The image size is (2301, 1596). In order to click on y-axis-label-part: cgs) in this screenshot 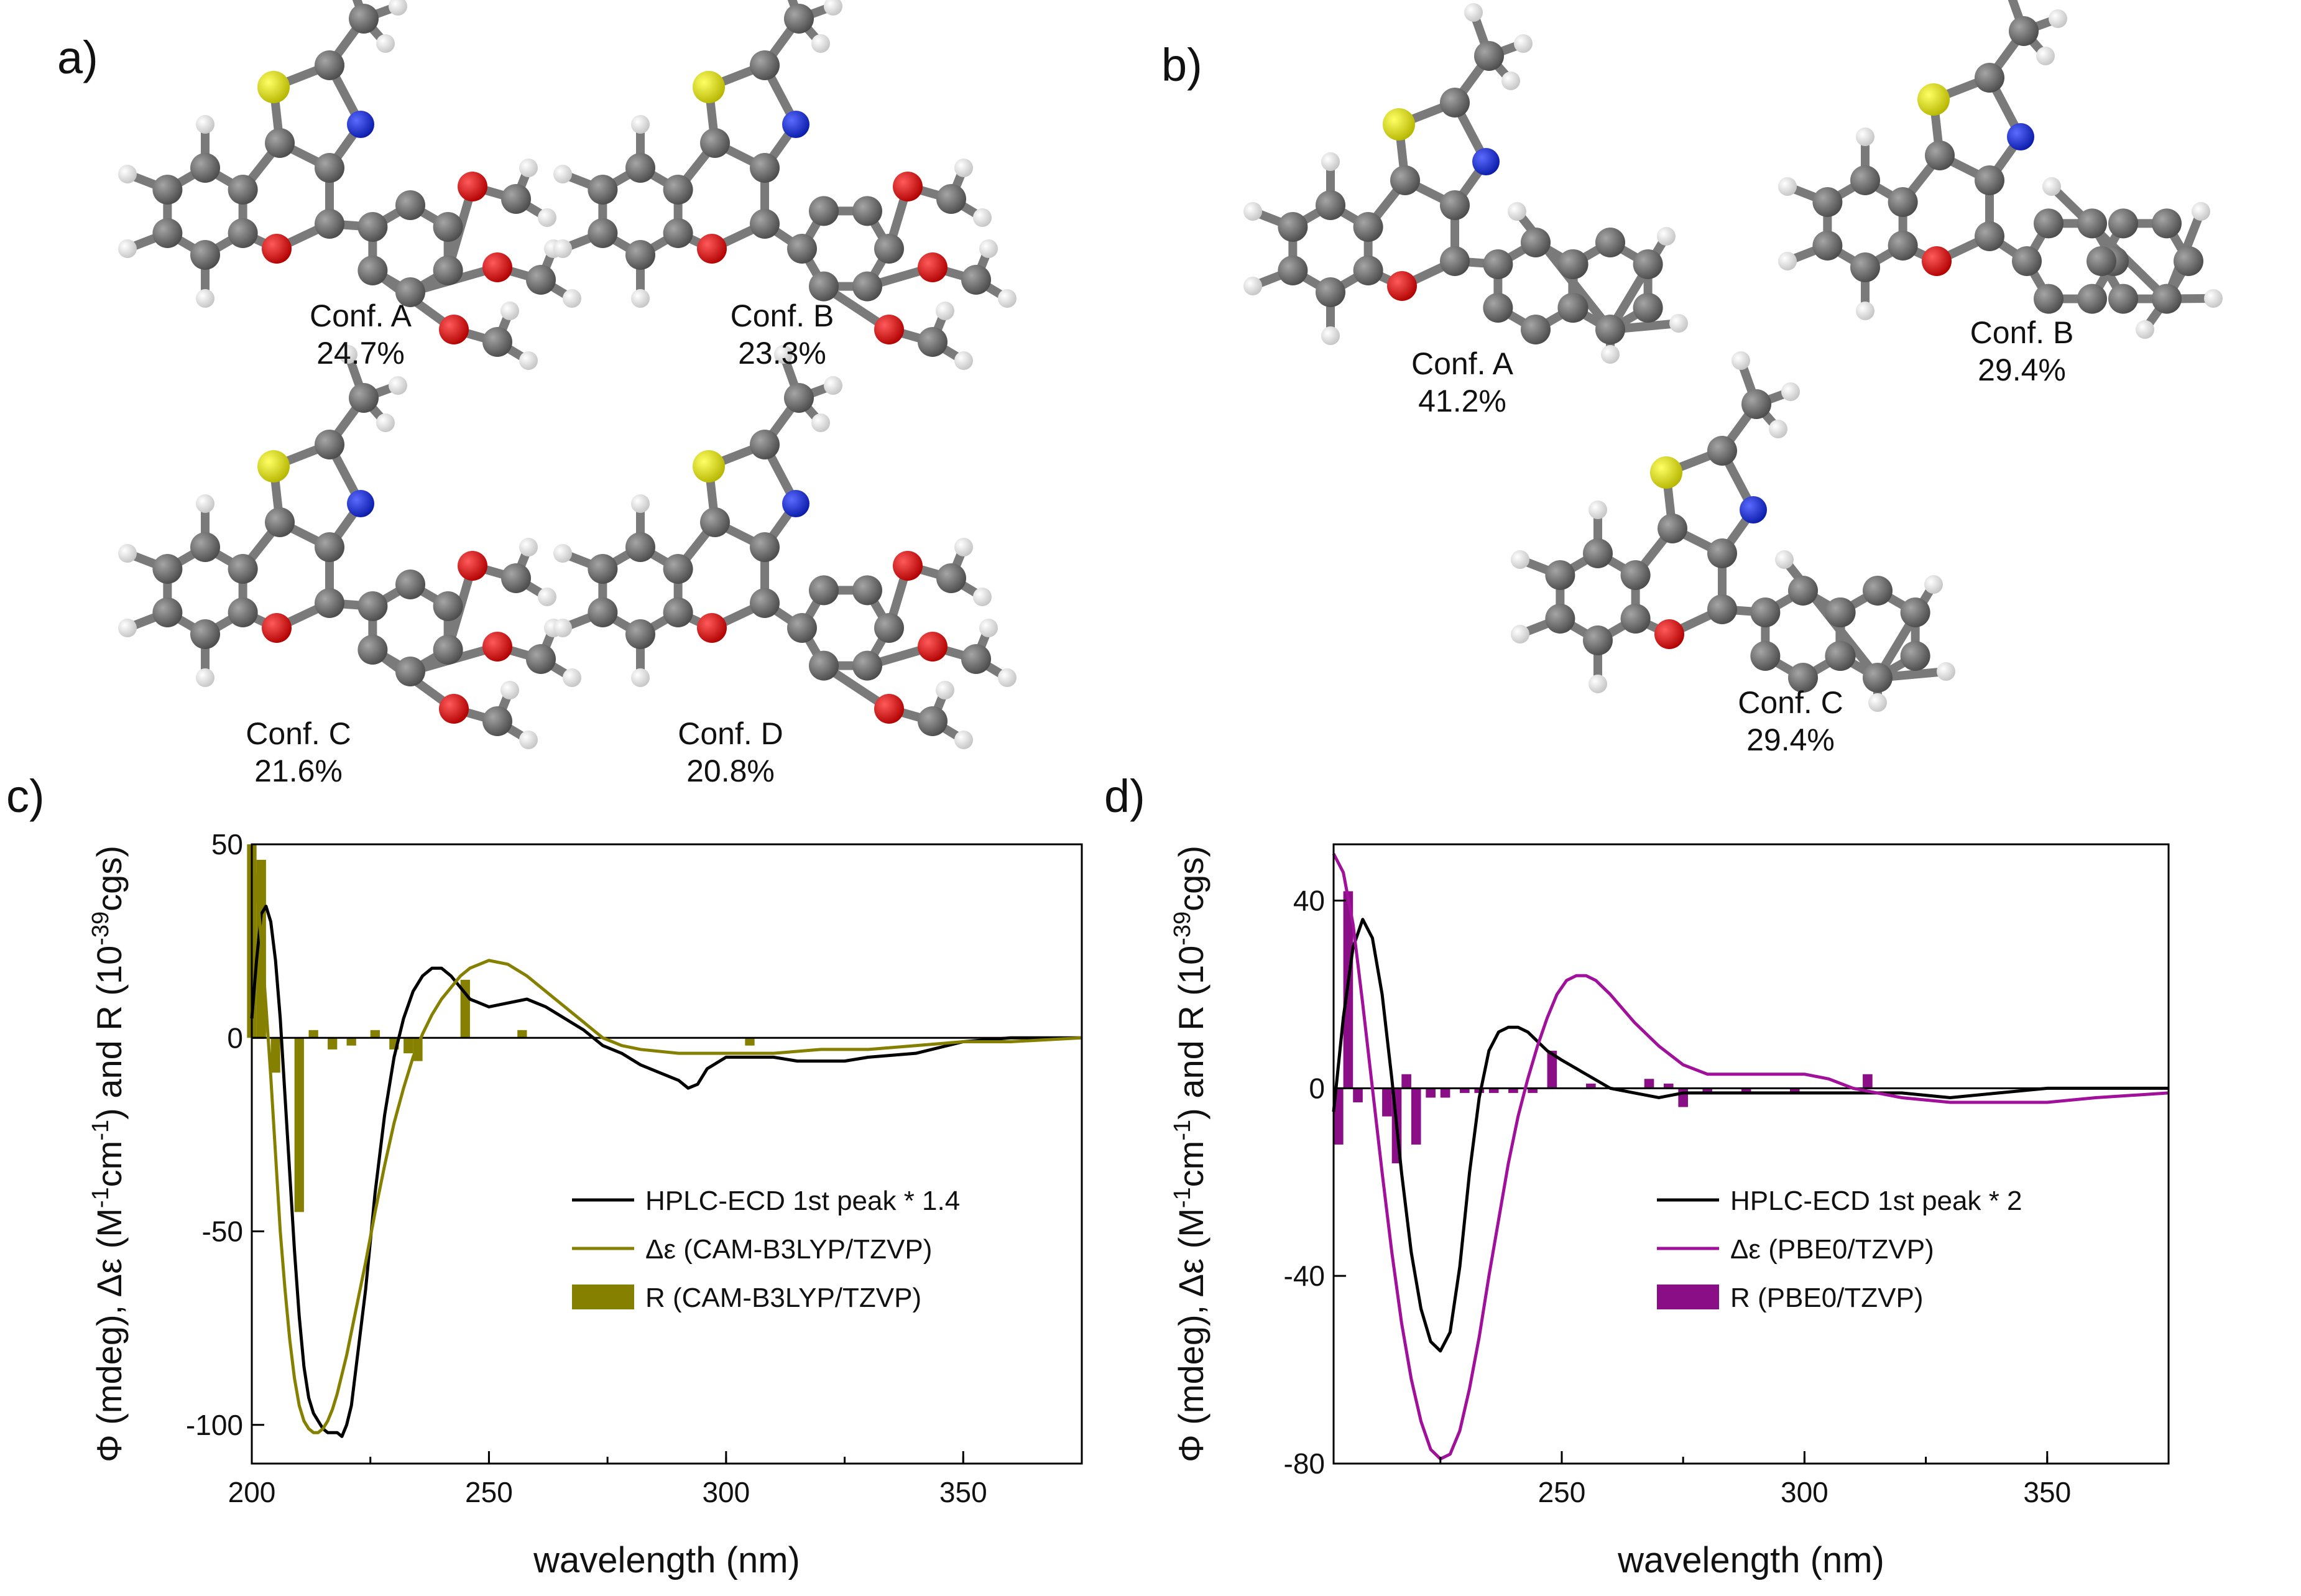, I will do `click(1190, 879)`.